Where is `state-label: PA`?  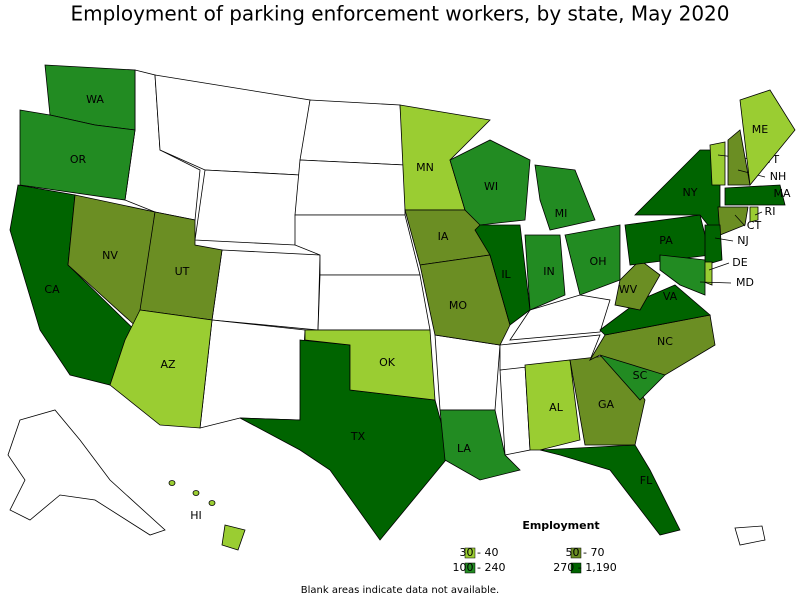 state-label: PA is located at coordinates (666, 240).